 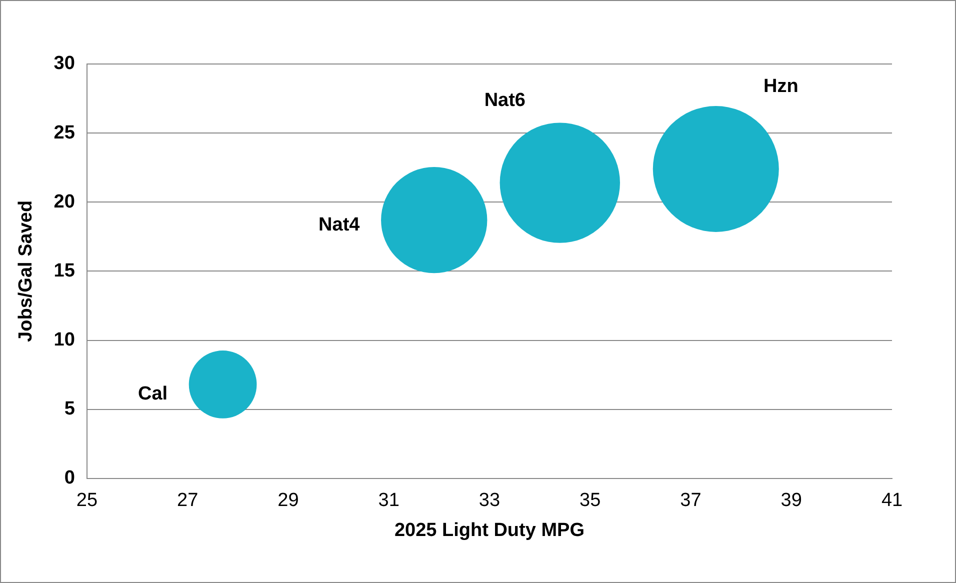 What do you see at coordinates (65, 133) in the screenshot?
I see `y-tick-label: 25` at bounding box center [65, 133].